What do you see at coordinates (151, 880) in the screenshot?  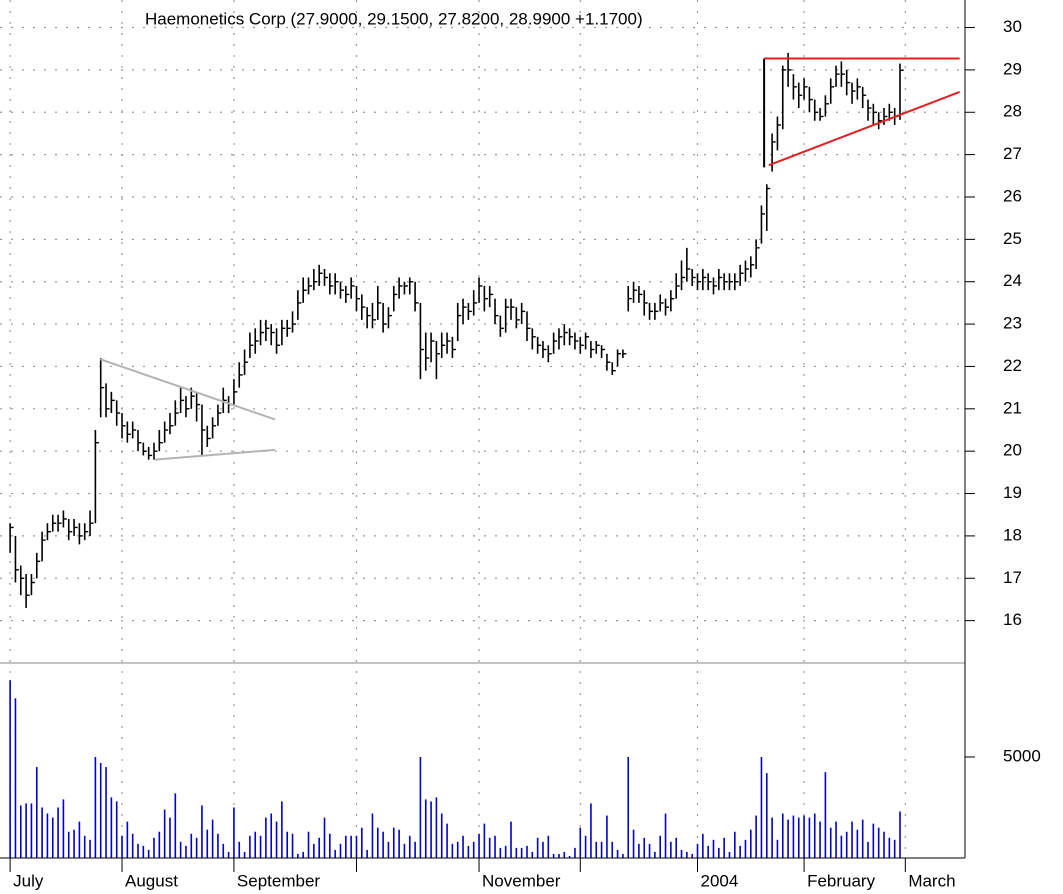 I see `x-tick-label: August` at bounding box center [151, 880].